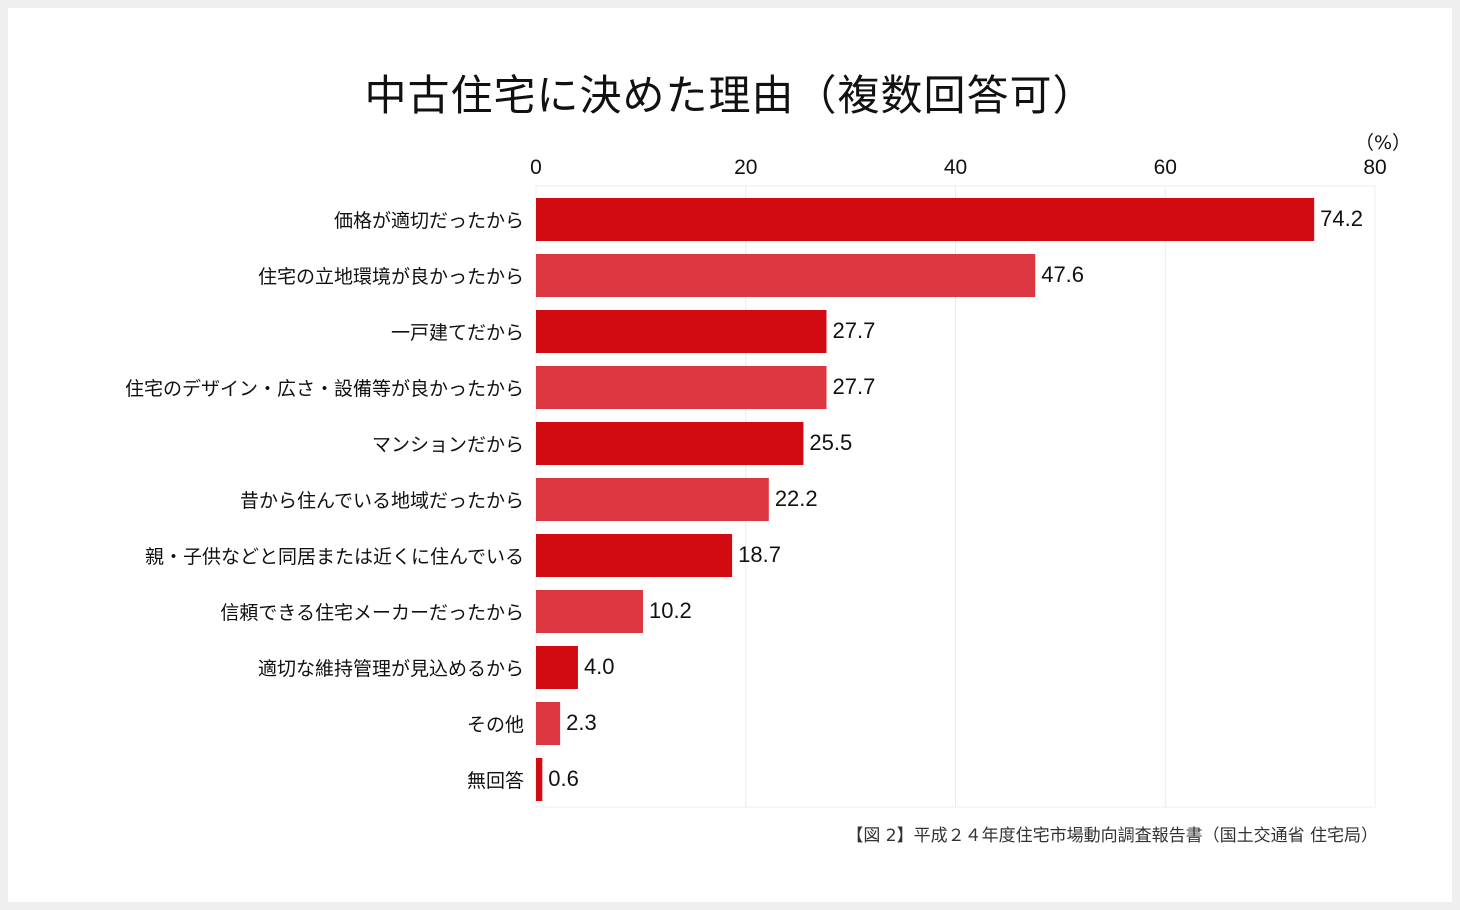 This screenshot has width=1460, height=910. What do you see at coordinates (1112, 836) in the screenshot?
I see `source-note: 【図 2】平成２４年度住宅市場動向調査報告書（国土交通省 住宅局）` at bounding box center [1112, 836].